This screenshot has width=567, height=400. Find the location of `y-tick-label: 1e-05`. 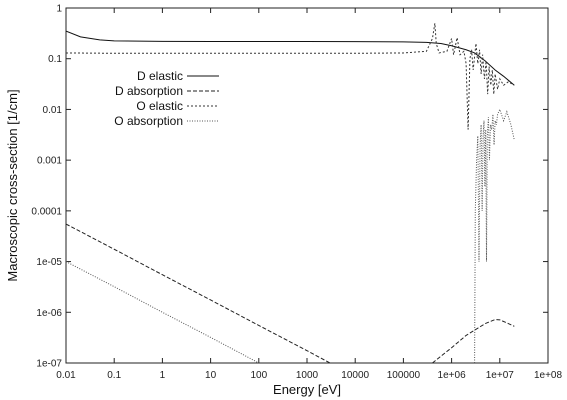

y-tick-label: 1e-05 is located at coordinates (49, 262).